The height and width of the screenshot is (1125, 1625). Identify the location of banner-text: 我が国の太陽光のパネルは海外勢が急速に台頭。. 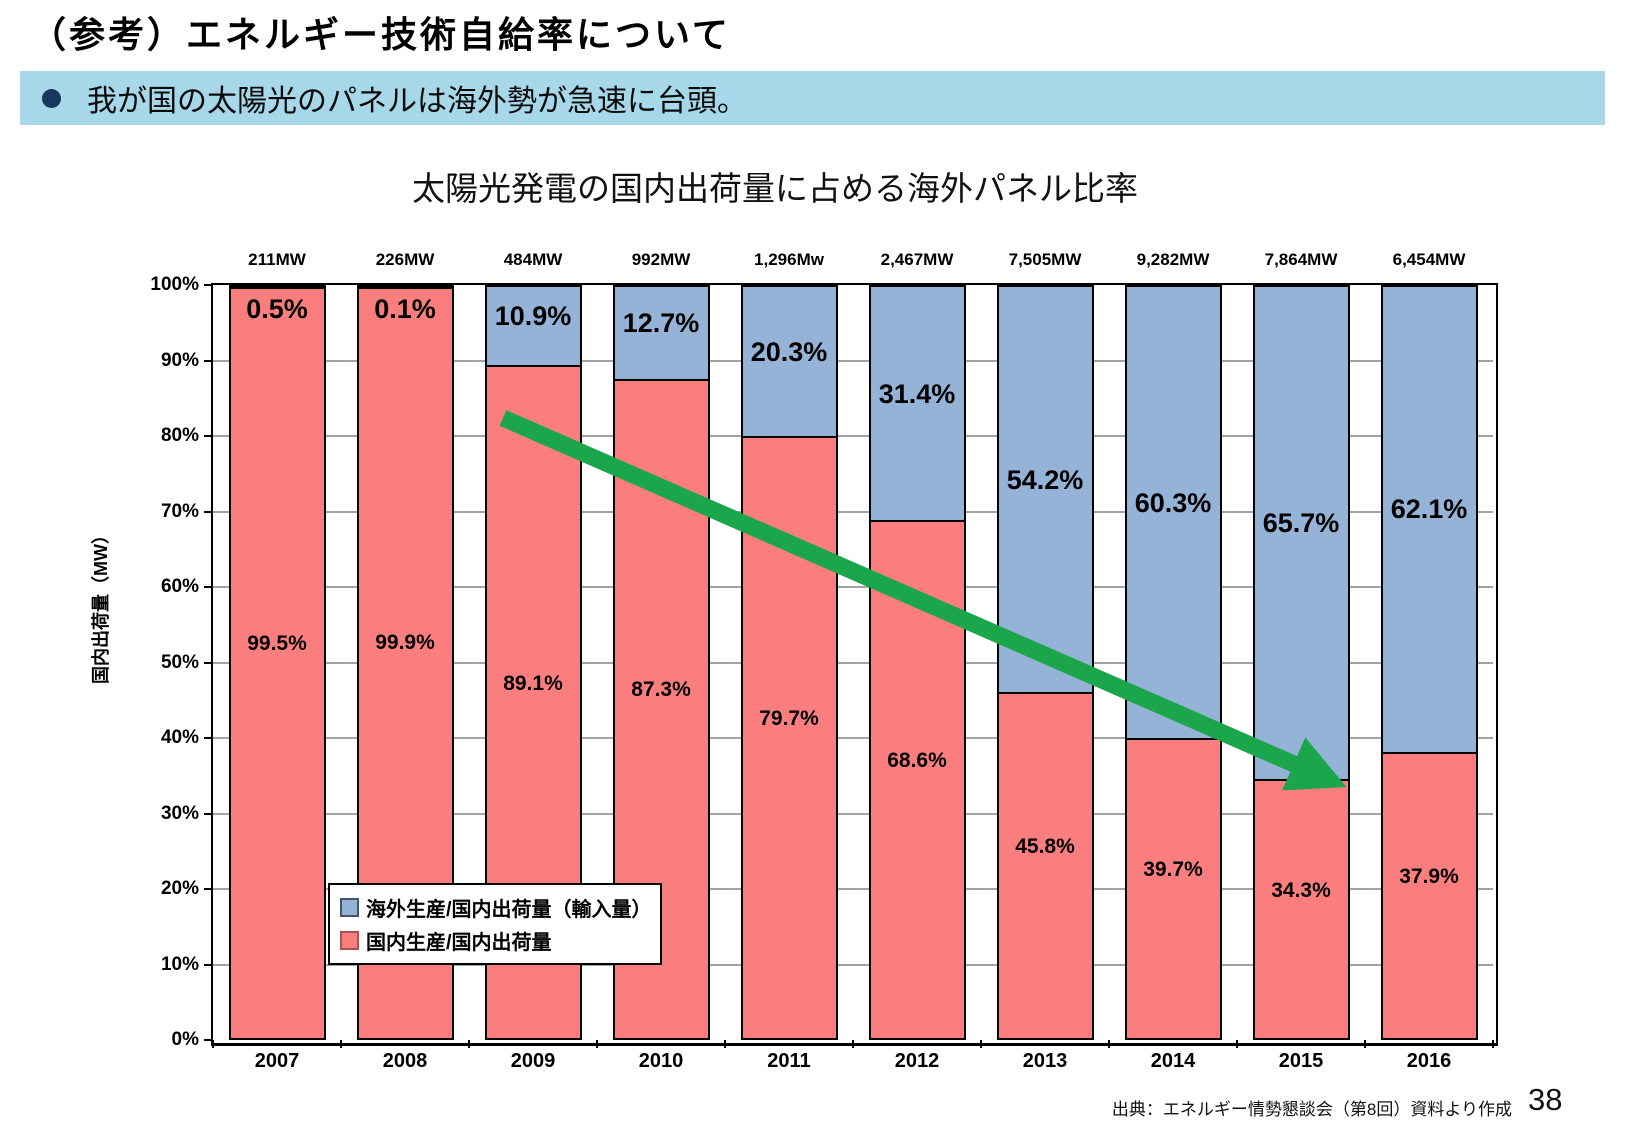
(417, 101).